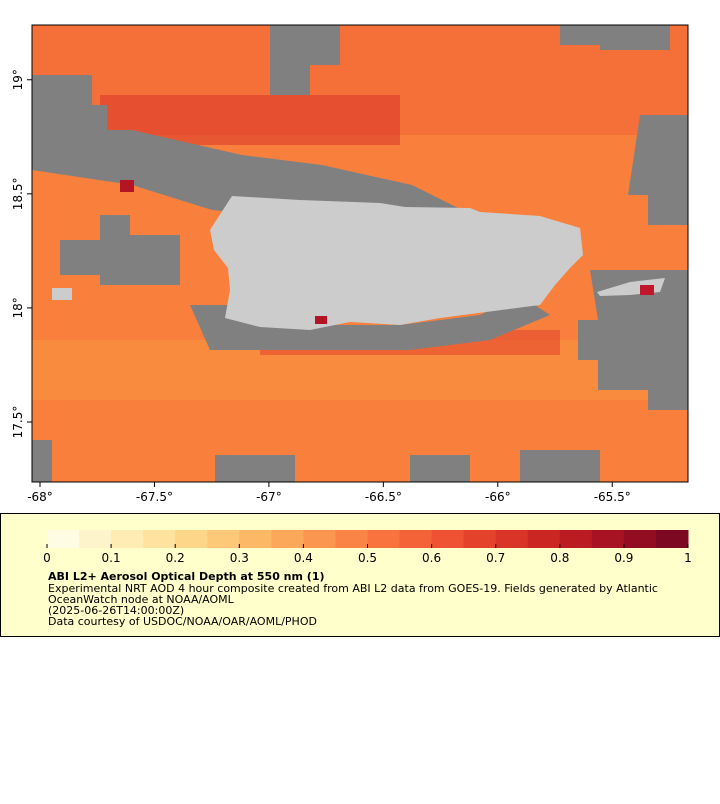  I want to click on colorbar-tick-label: 0.7, so click(495, 558).